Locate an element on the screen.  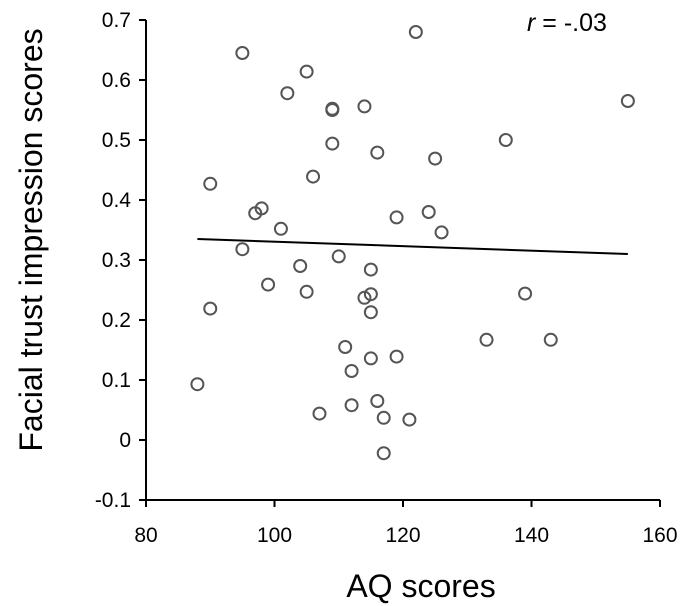
regression-line is located at coordinates (412, 246).